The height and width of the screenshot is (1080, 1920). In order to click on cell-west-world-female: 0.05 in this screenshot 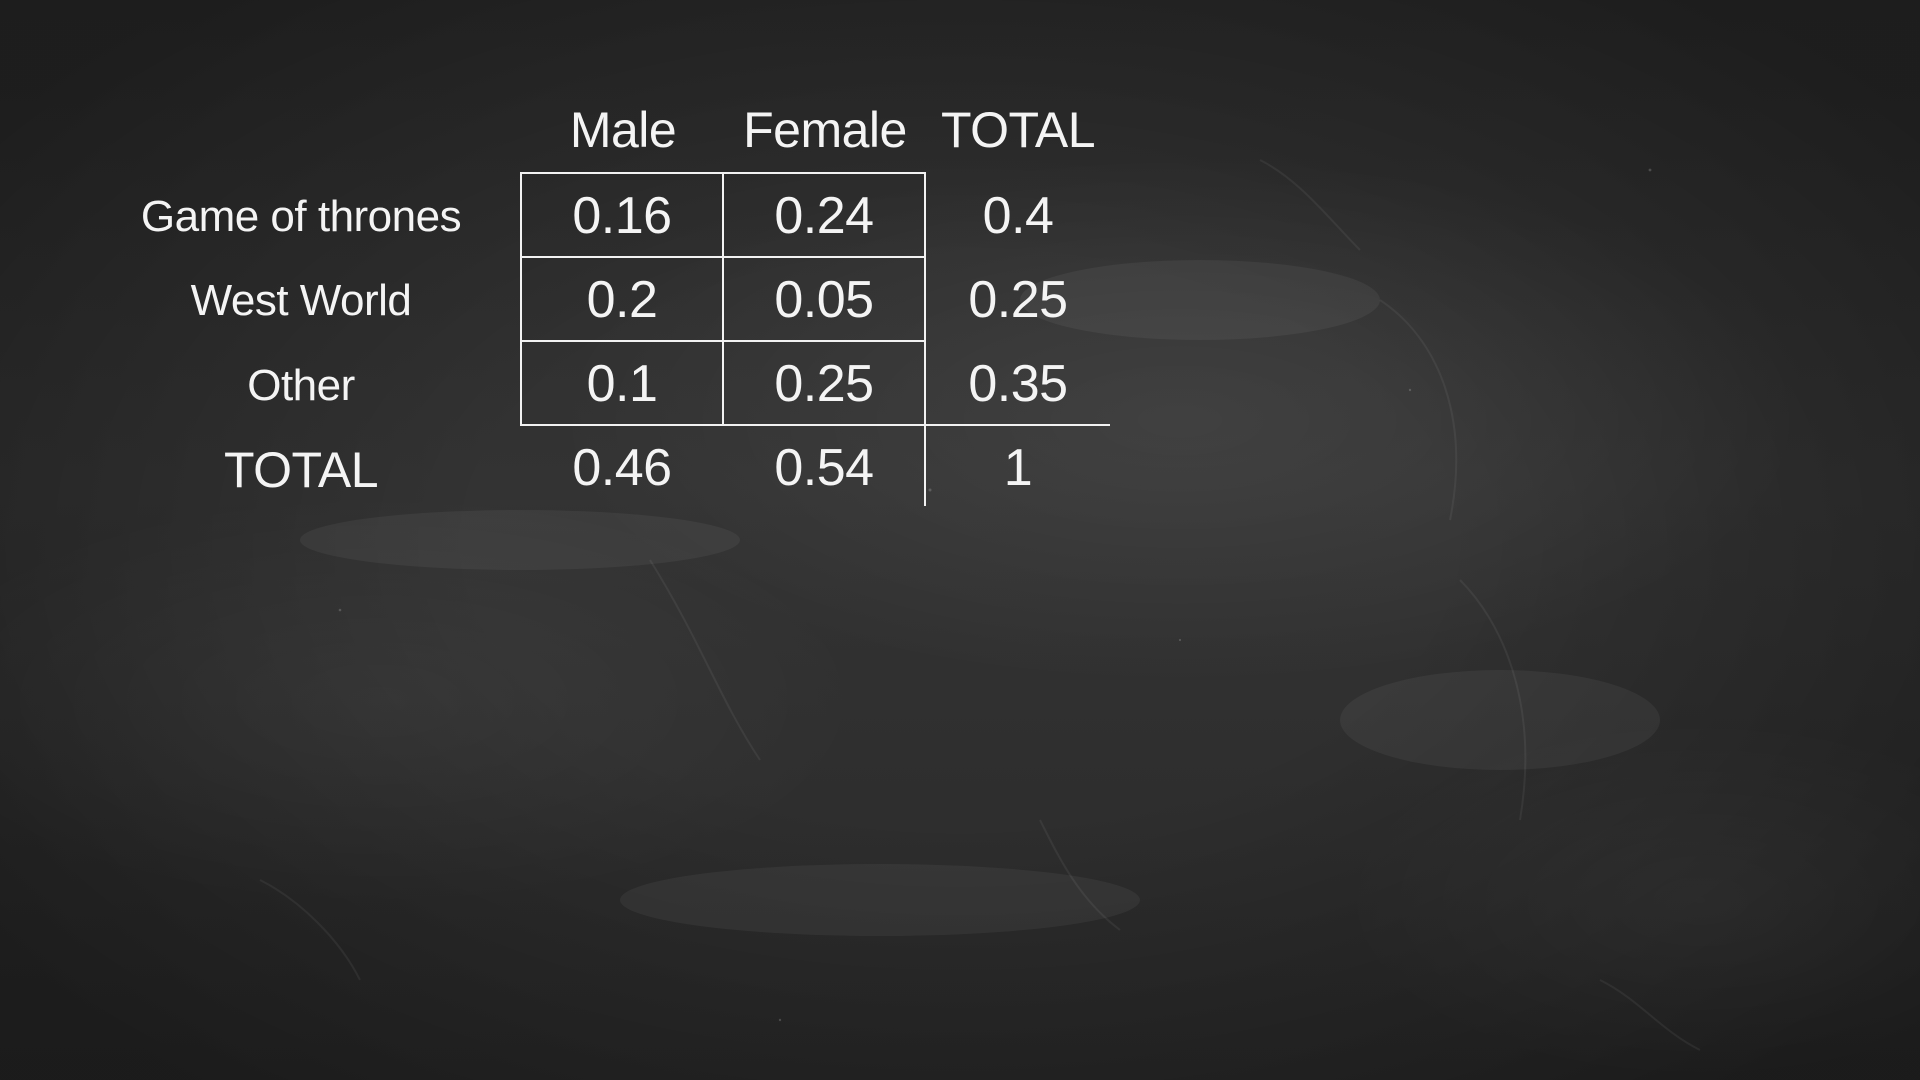, I will do `click(824, 300)`.